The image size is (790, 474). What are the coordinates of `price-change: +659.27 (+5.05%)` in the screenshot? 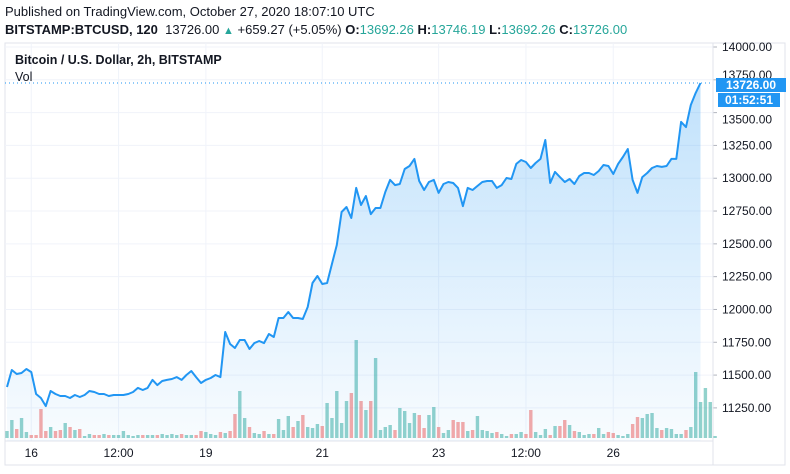 It's located at (289, 29).